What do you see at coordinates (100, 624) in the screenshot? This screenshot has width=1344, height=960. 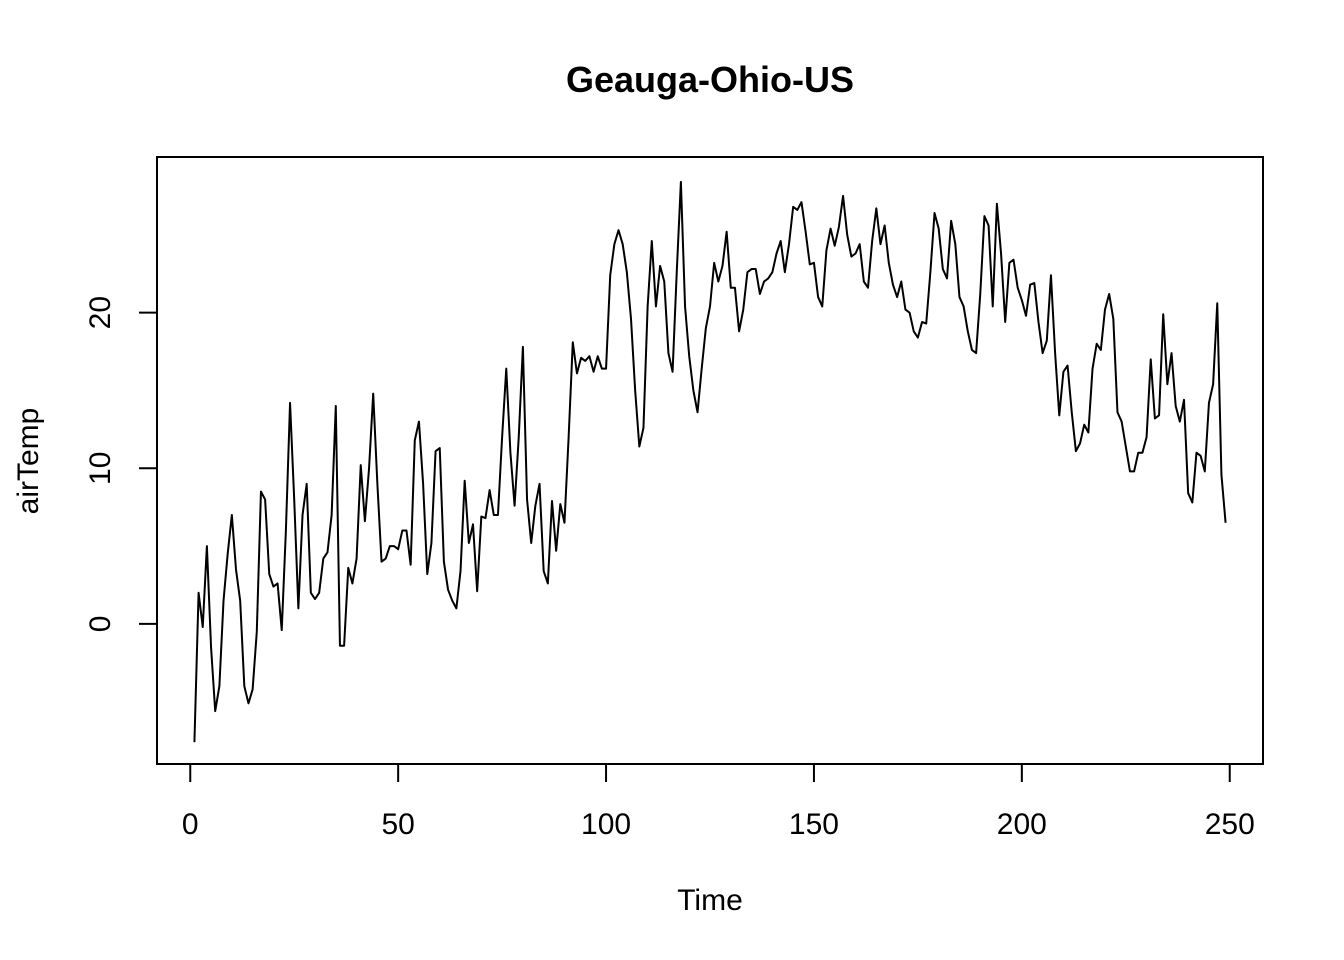 I see `y-tick-label: 0` at bounding box center [100, 624].